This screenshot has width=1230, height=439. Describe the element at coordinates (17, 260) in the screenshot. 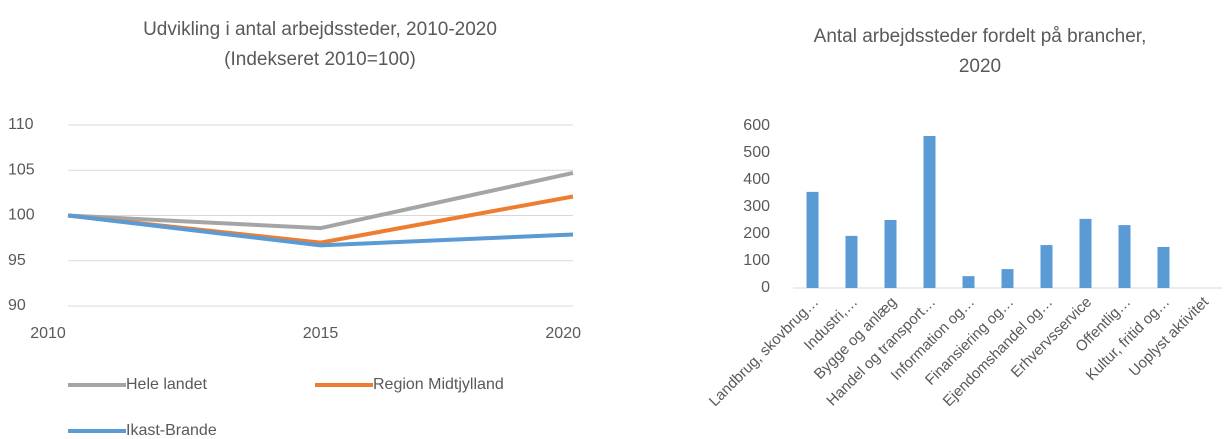

I see `y-tick-label: 95` at that location.